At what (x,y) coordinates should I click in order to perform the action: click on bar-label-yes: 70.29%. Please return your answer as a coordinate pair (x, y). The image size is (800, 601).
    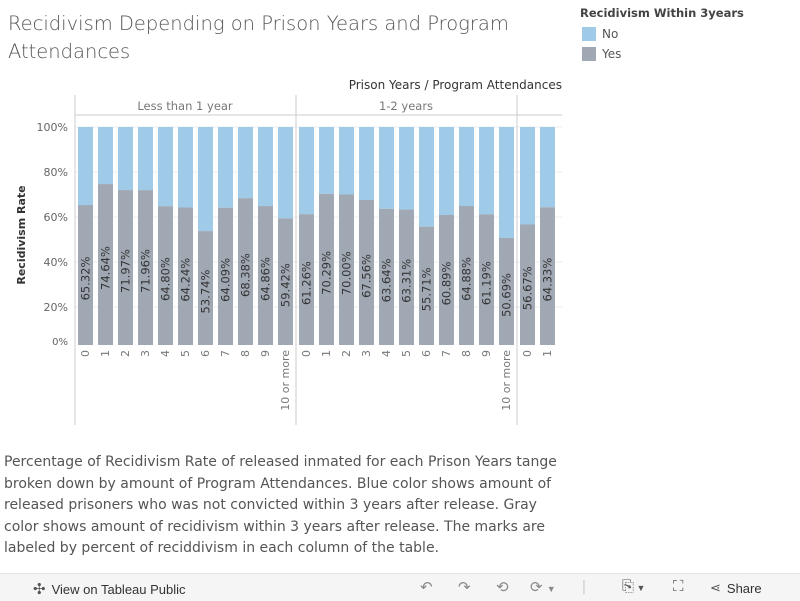
    Looking at the image, I should click on (327, 273).